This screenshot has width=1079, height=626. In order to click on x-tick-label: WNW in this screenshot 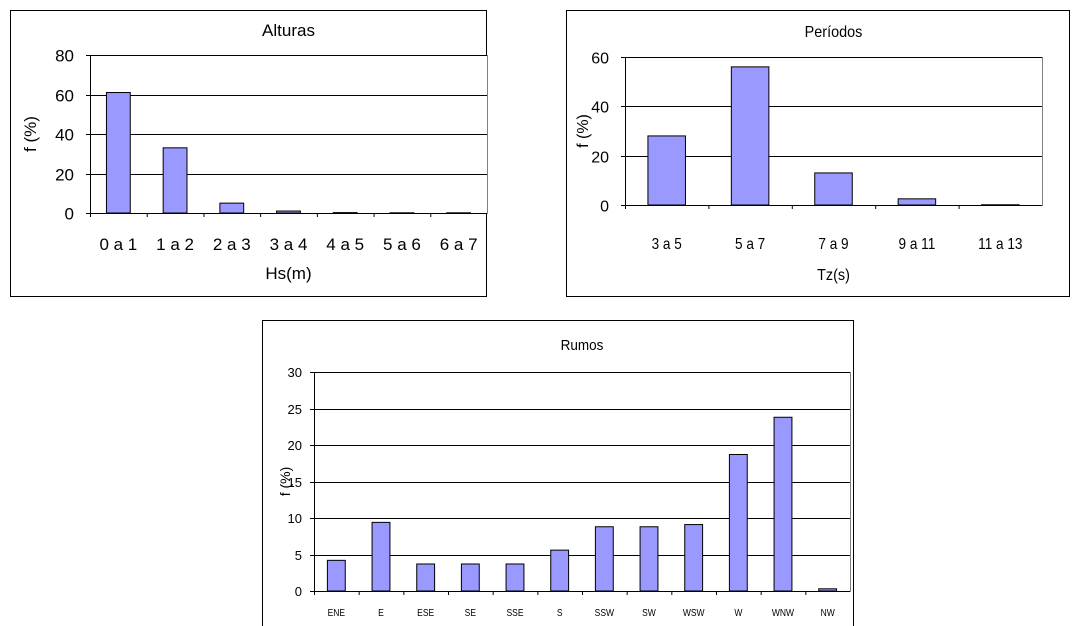, I will do `click(783, 612)`.